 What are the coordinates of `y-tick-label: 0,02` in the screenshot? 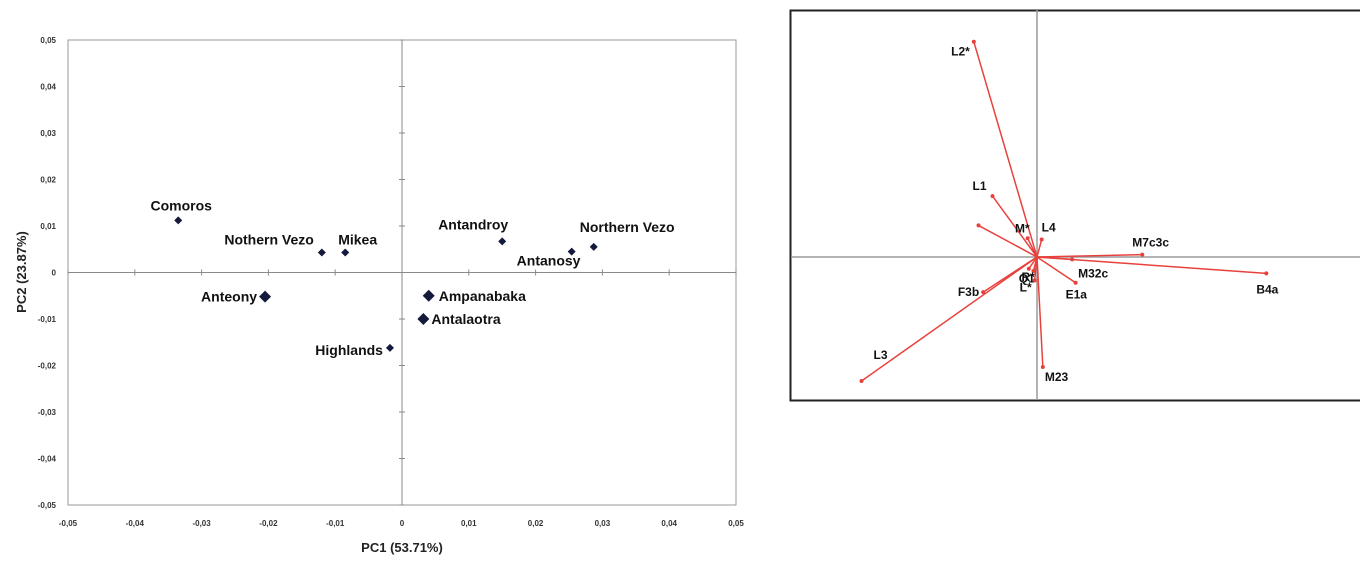 It's located at (48, 180).